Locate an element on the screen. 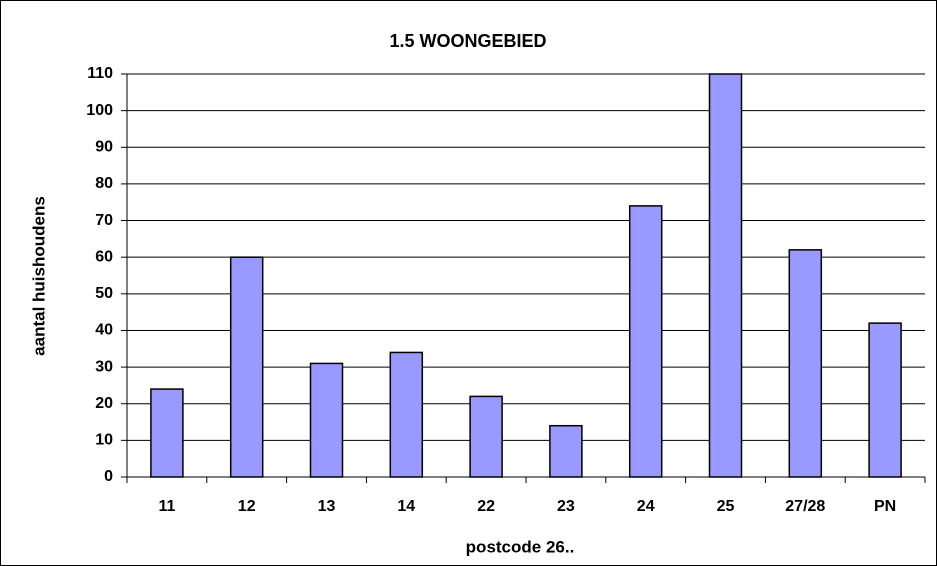  y-tick-label: 90 is located at coordinates (104, 146).